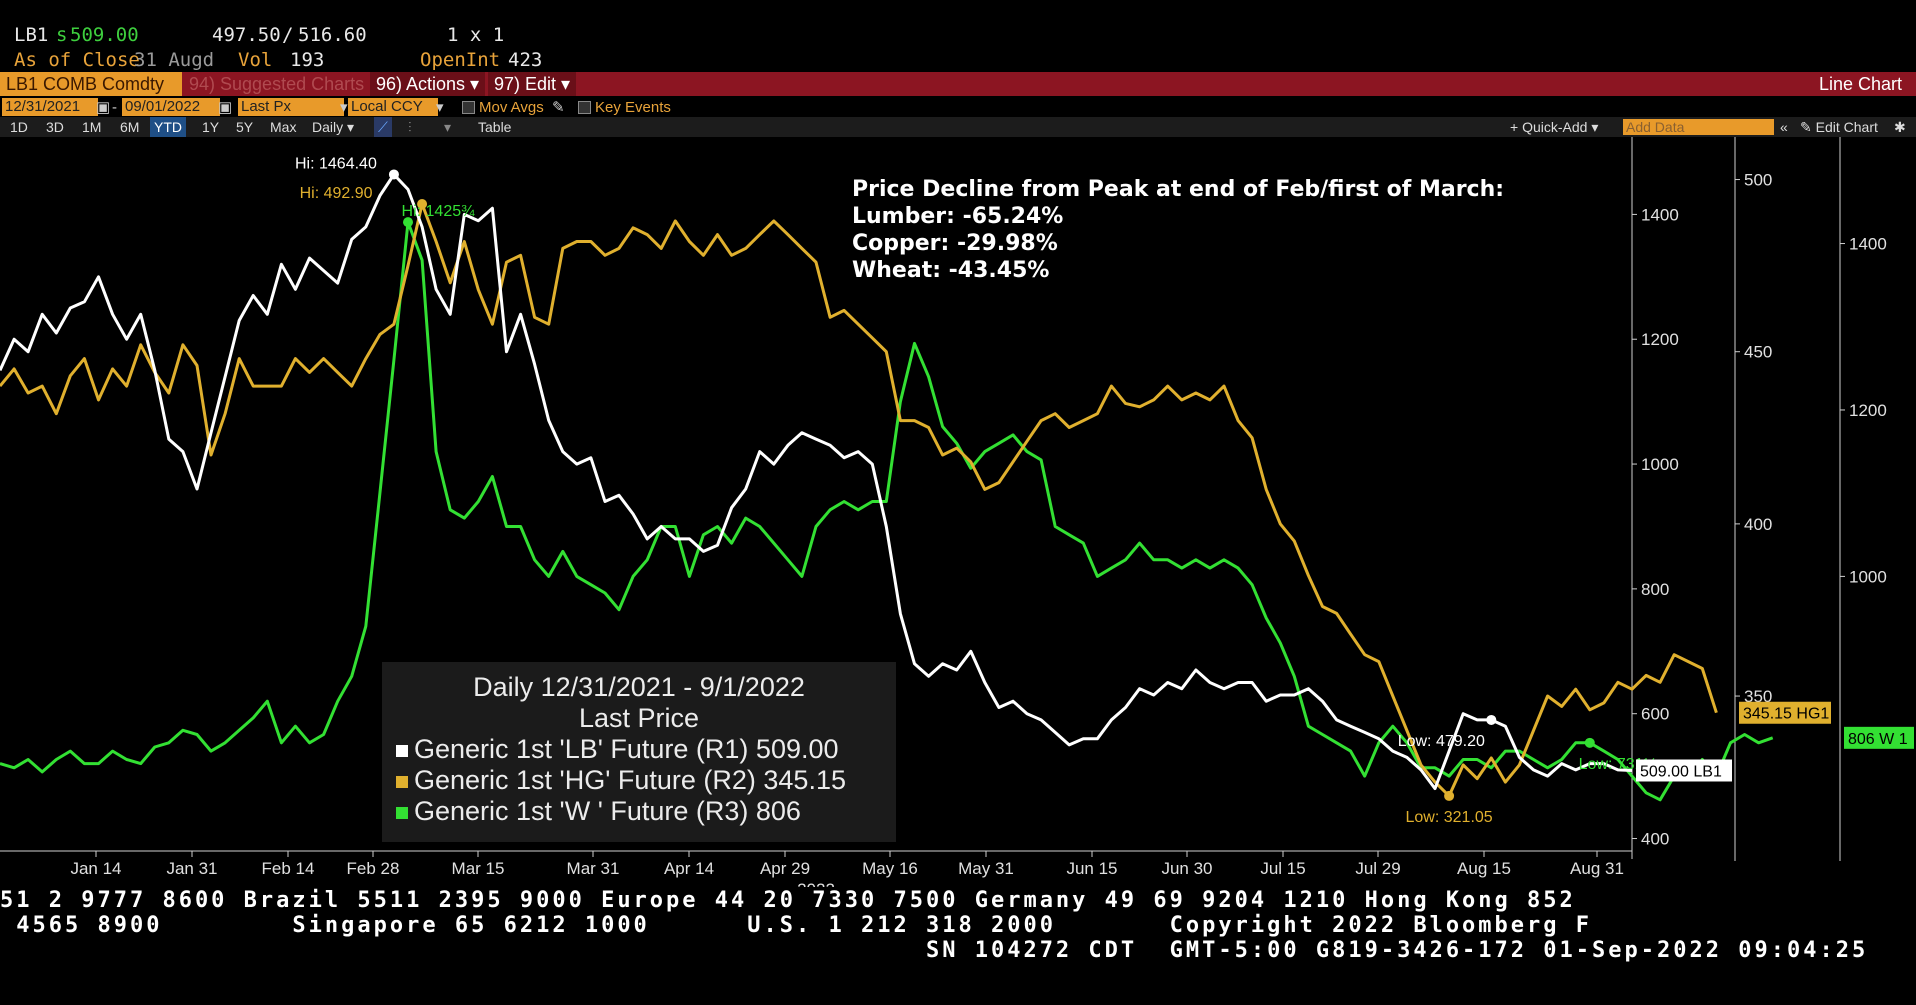 This screenshot has width=1916, height=1005. I want to click on bar-chart-icon: ⫶, so click(410, 127).